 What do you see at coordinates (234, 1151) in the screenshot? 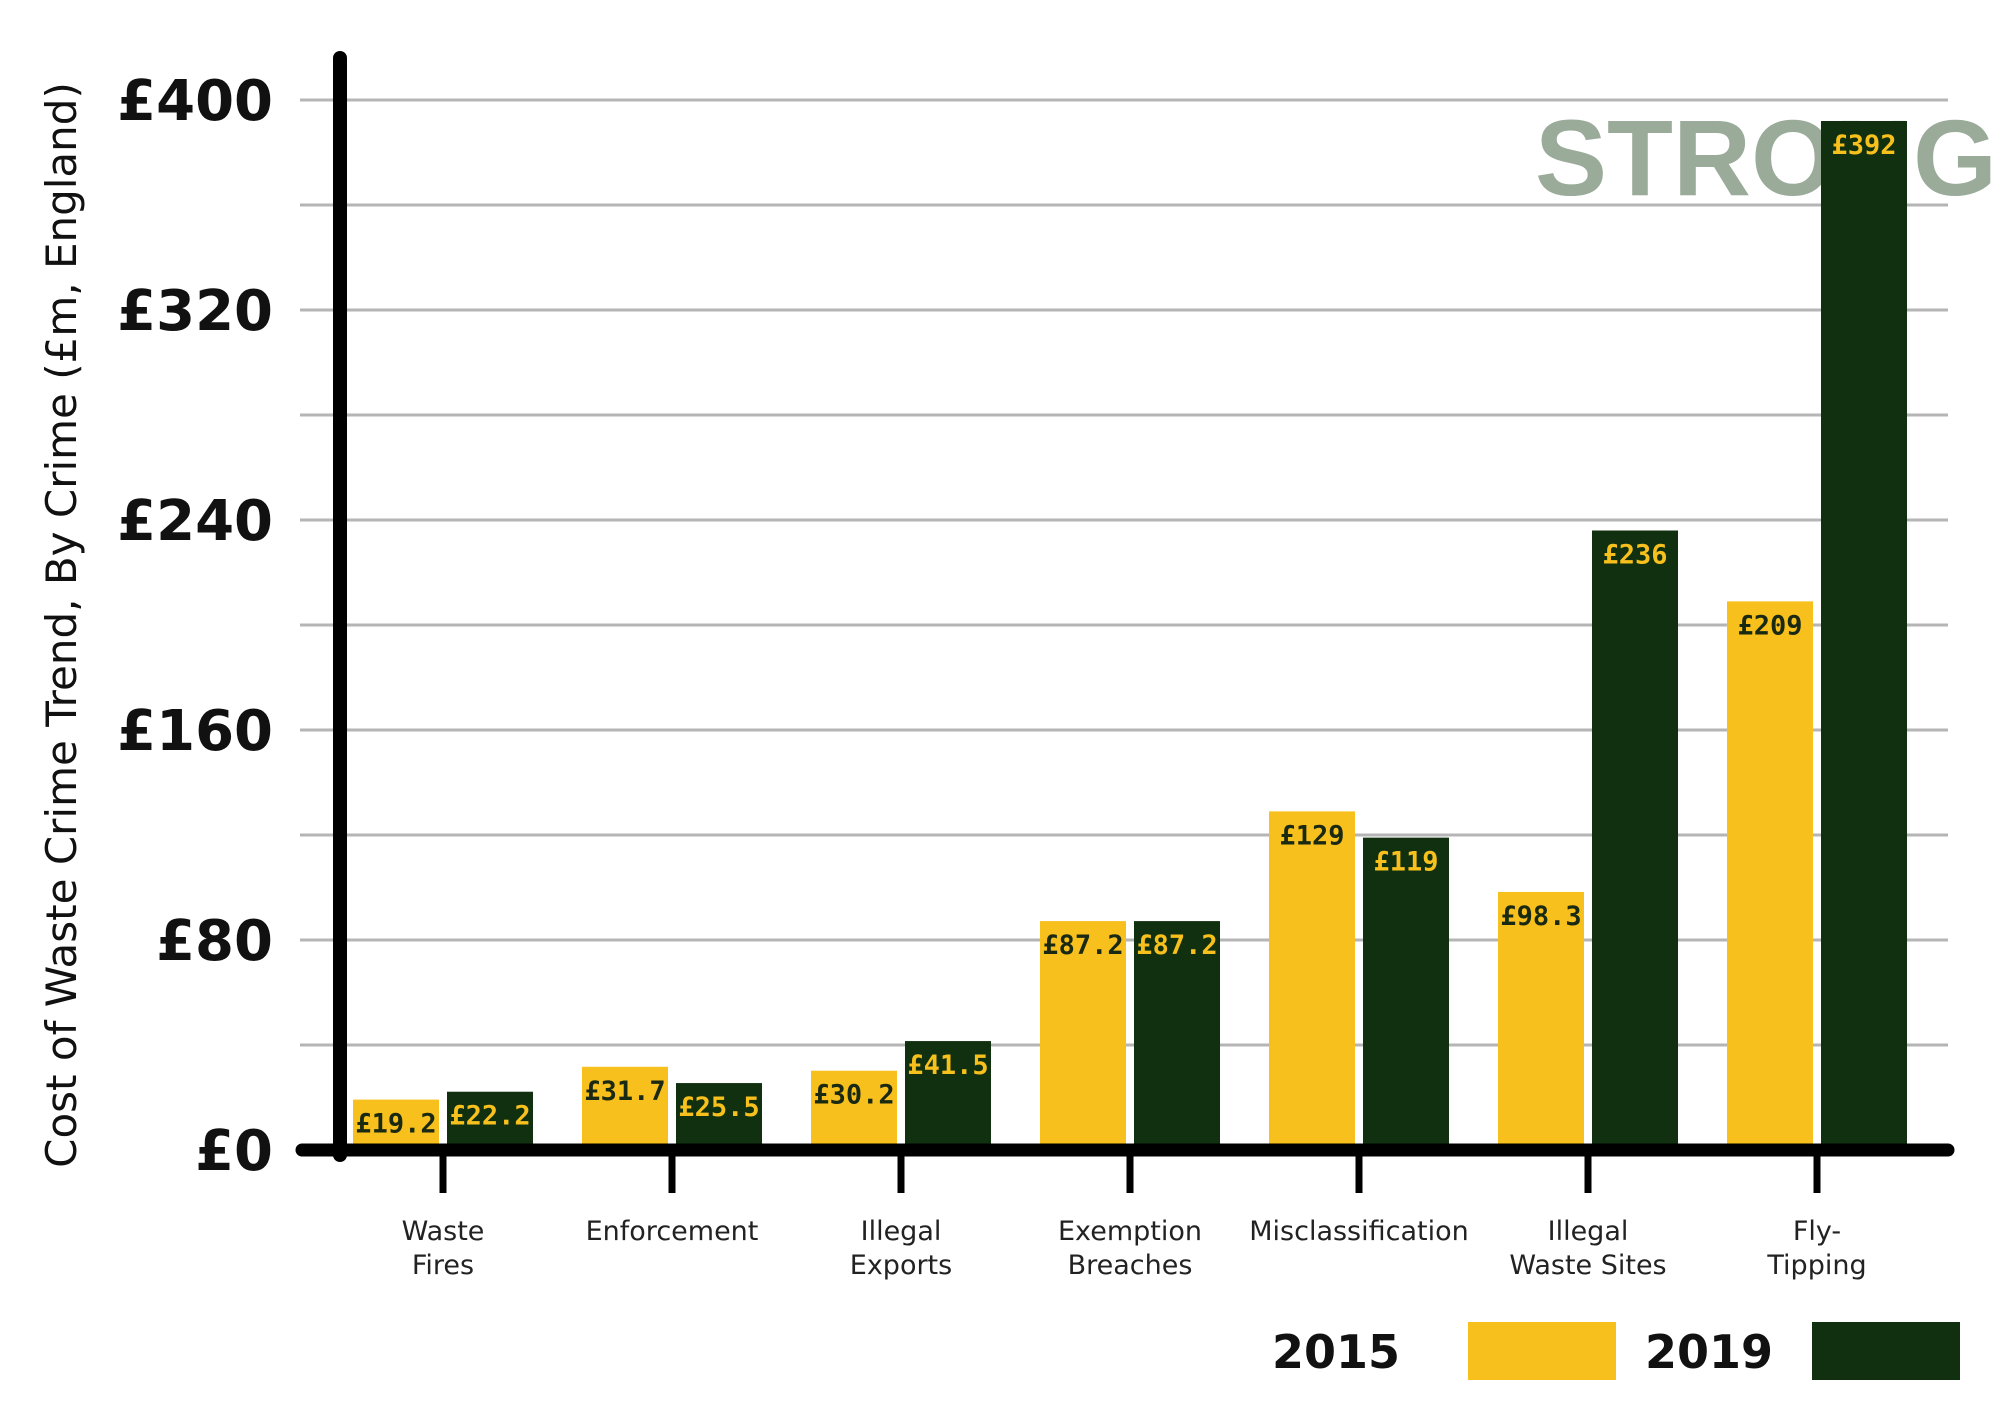
I see `y-tick-label: £0` at bounding box center [234, 1151].